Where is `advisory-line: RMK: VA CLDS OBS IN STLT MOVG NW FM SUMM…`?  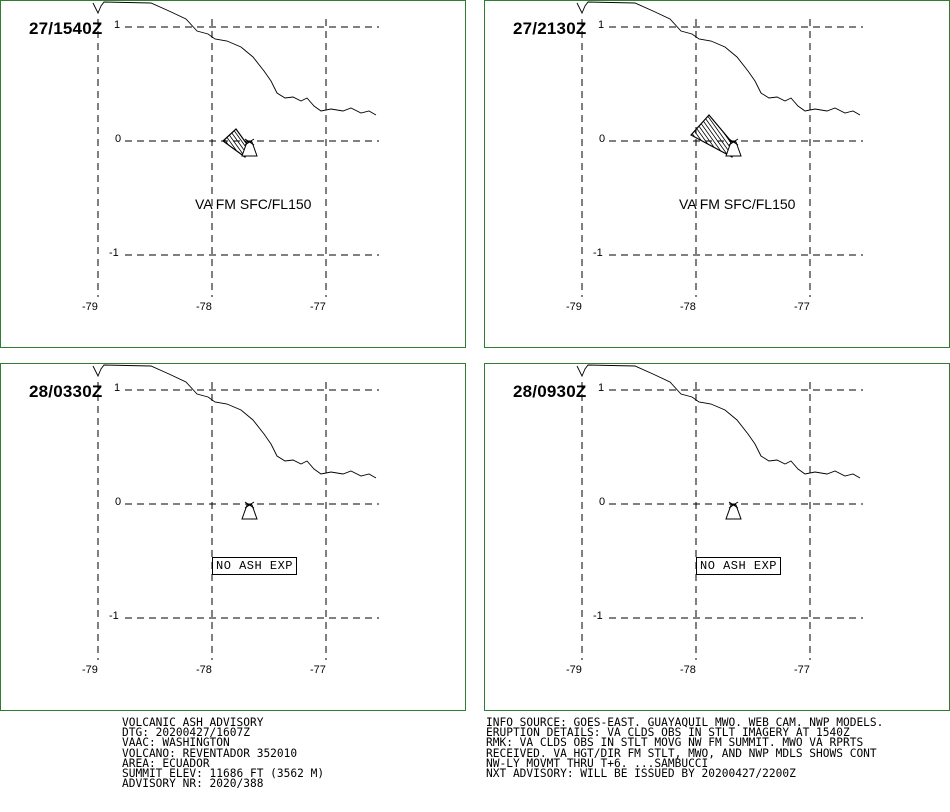 advisory-line: RMK: VA CLDS OBS IN STLT MOVG NW FM SUMM… is located at coordinates (675, 743).